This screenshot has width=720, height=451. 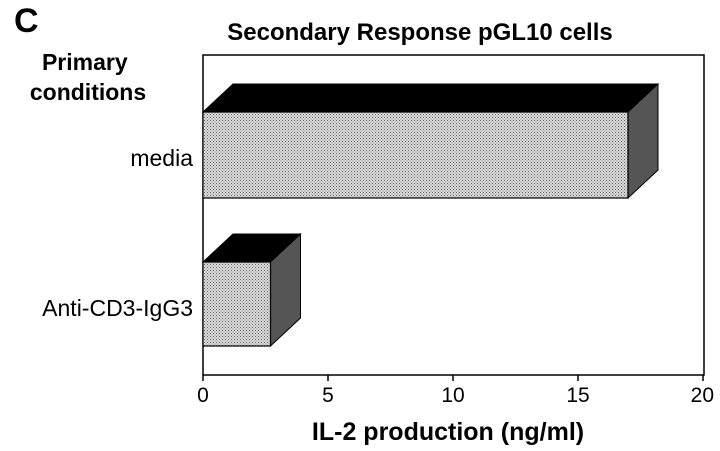 What do you see at coordinates (448, 432) in the screenshot?
I see `x-axis-title: IL-2 production (ng/ml)` at bounding box center [448, 432].